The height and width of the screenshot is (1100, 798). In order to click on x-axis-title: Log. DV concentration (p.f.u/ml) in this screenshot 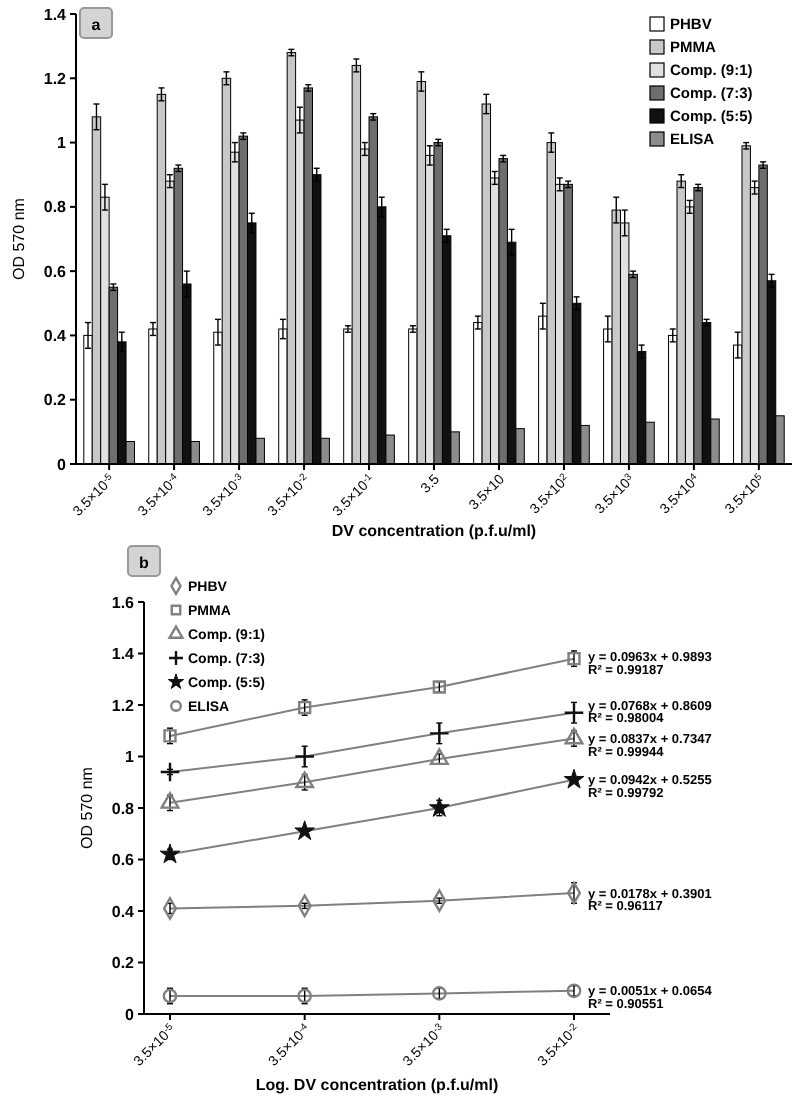, I will do `click(377, 1085)`.